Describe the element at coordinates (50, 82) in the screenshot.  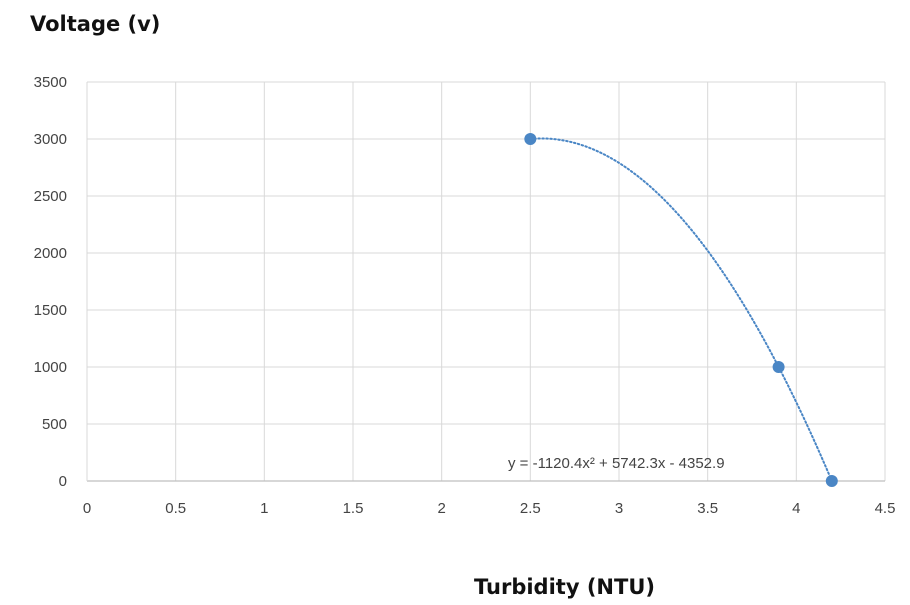
I see `y-tick-label: 3500` at that location.